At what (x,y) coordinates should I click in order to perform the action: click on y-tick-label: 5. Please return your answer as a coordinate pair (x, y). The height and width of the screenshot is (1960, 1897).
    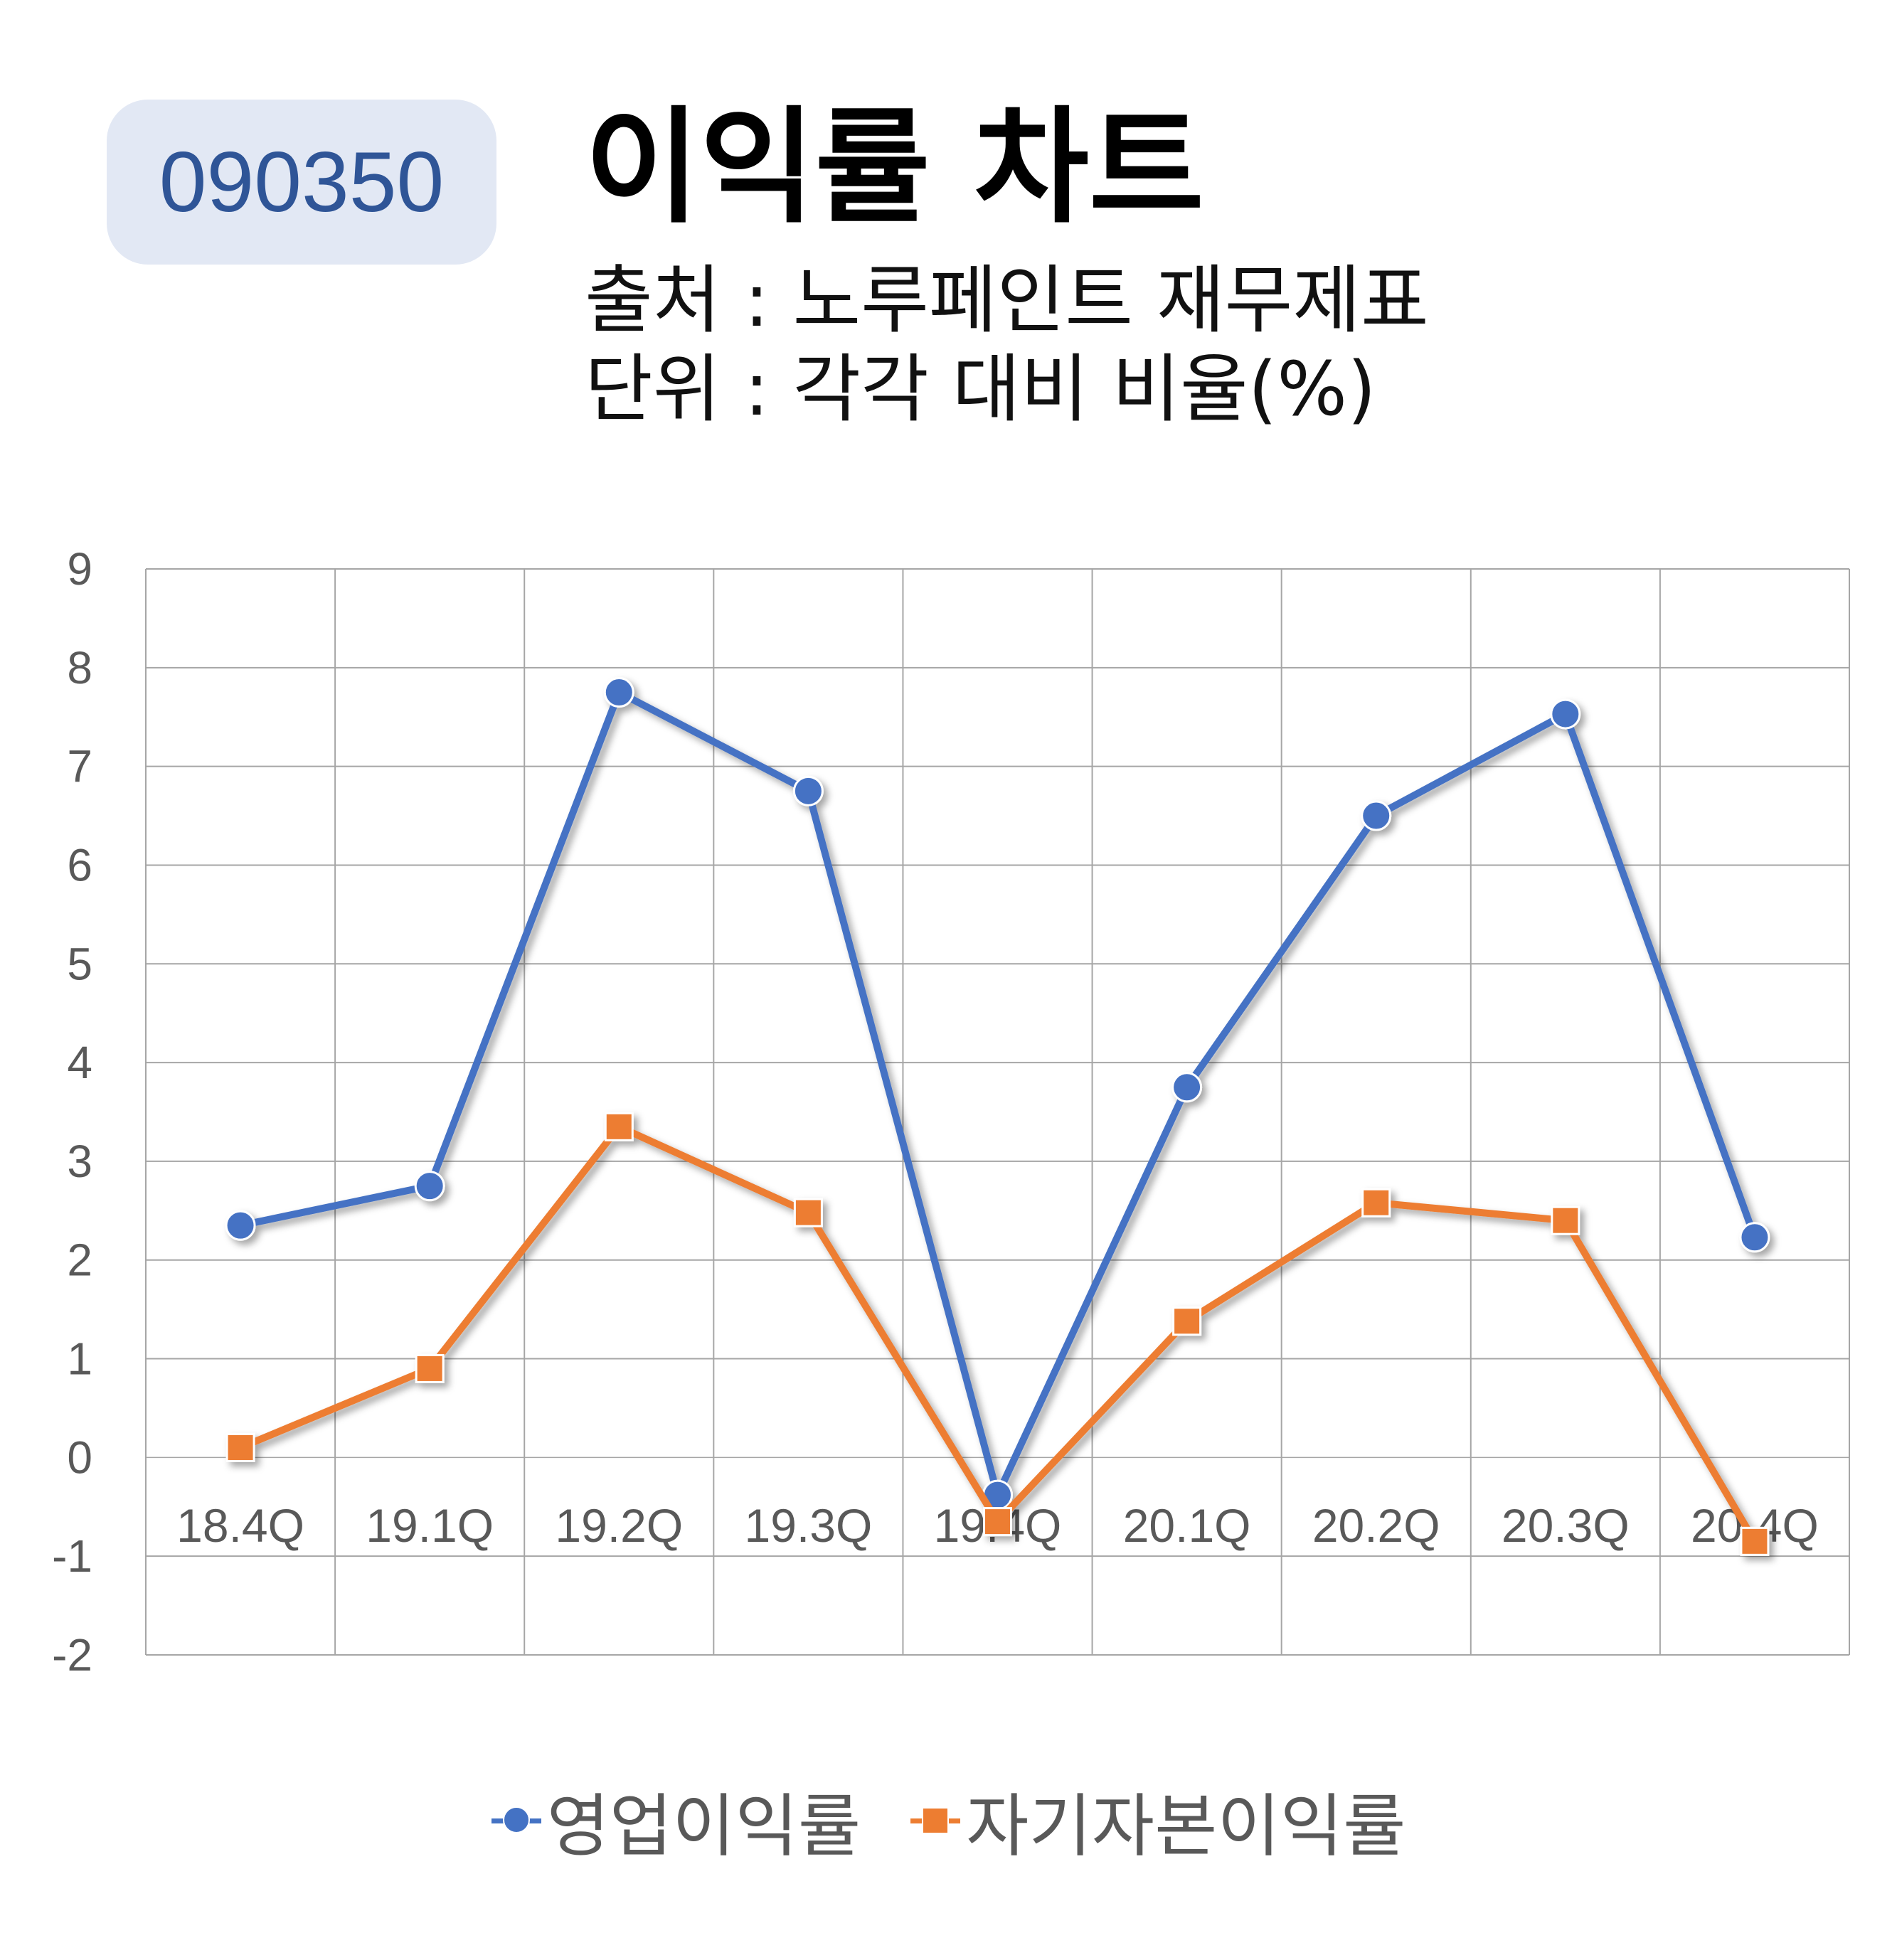
    Looking at the image, I should click on (79, 963).